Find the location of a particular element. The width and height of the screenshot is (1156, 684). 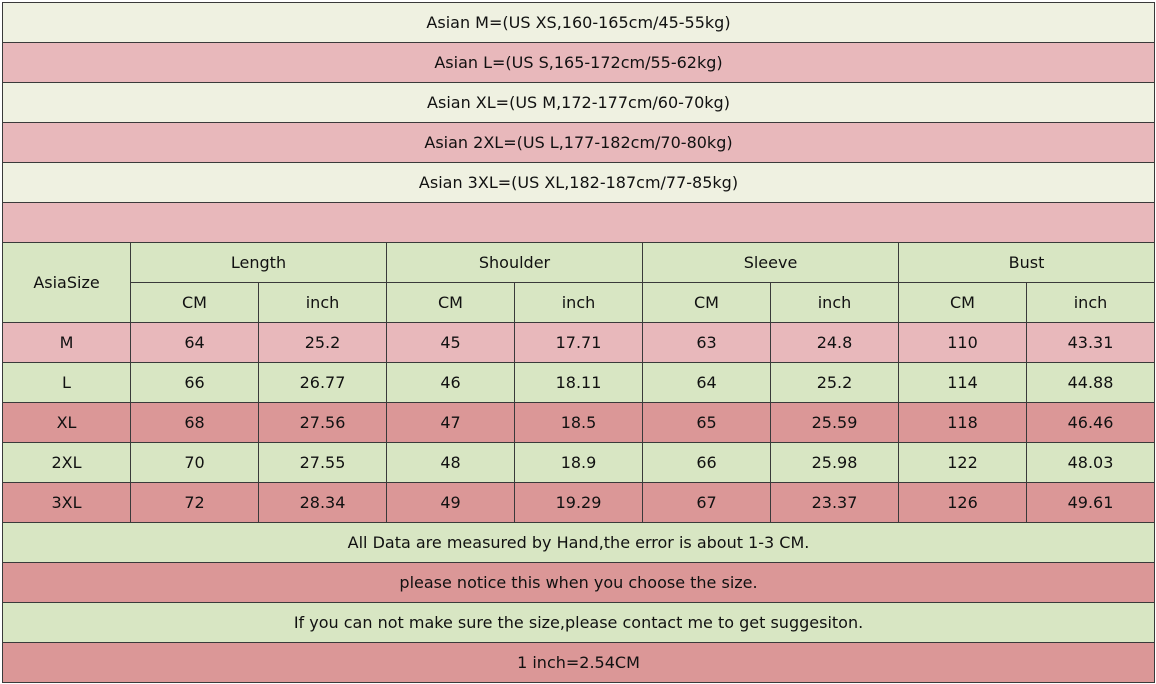

conversion-text: Asian 3XL=(US XL,182-187cm/77-85kg) is located at coordinates (578, 182).